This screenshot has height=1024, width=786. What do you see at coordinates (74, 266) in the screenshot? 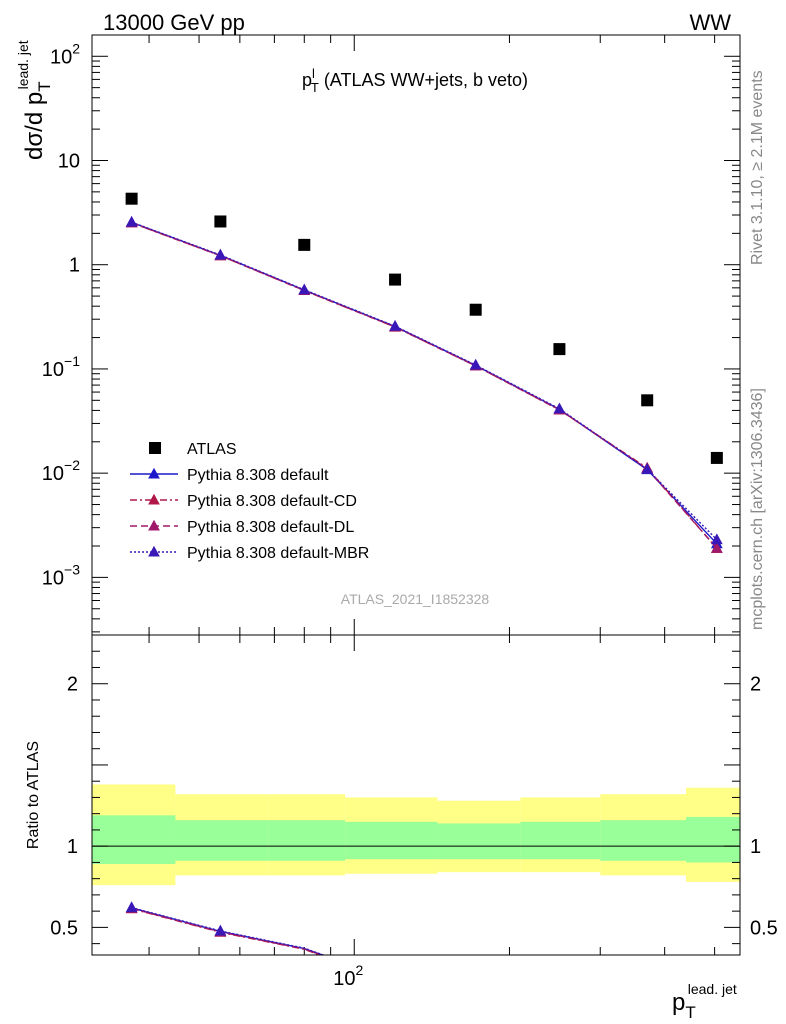
I see `main-y-tick-label: 1` at bounding box center [74, 266].